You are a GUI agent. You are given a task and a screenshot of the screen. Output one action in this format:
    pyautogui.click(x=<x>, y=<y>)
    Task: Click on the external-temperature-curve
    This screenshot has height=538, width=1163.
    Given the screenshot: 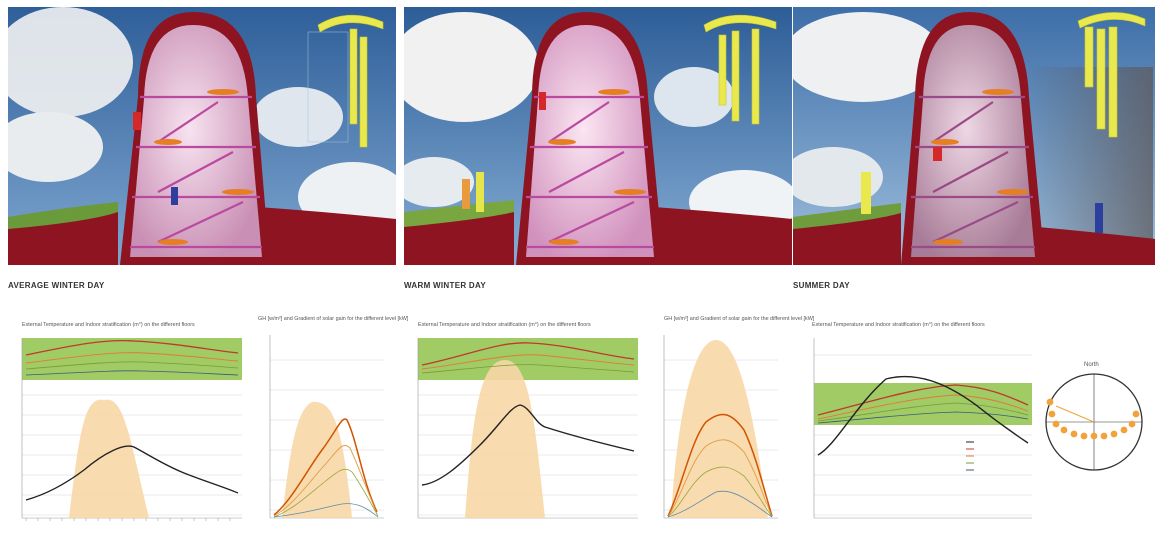 What is the action you would take?
    pyautogui.click(x=132, y=473)
    